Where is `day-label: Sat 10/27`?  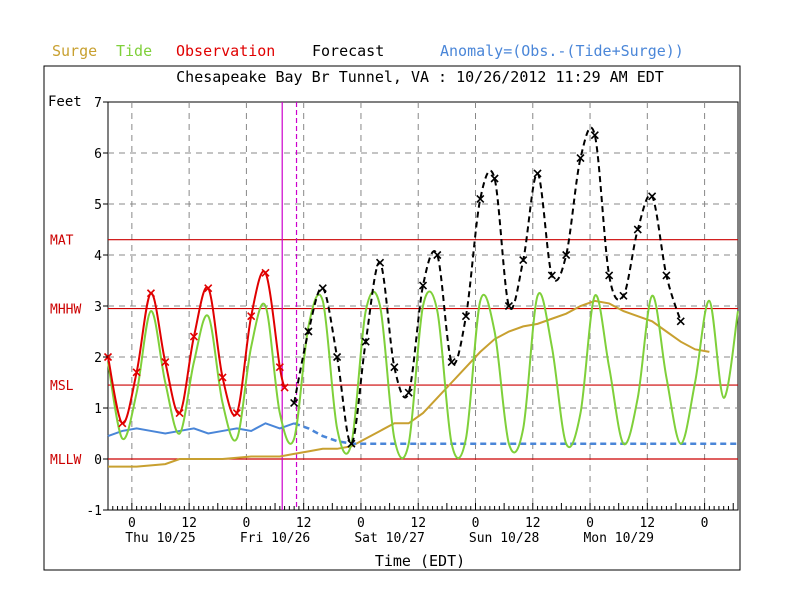 day-label: Sat 10/27 is located at coordinates (389, 538).